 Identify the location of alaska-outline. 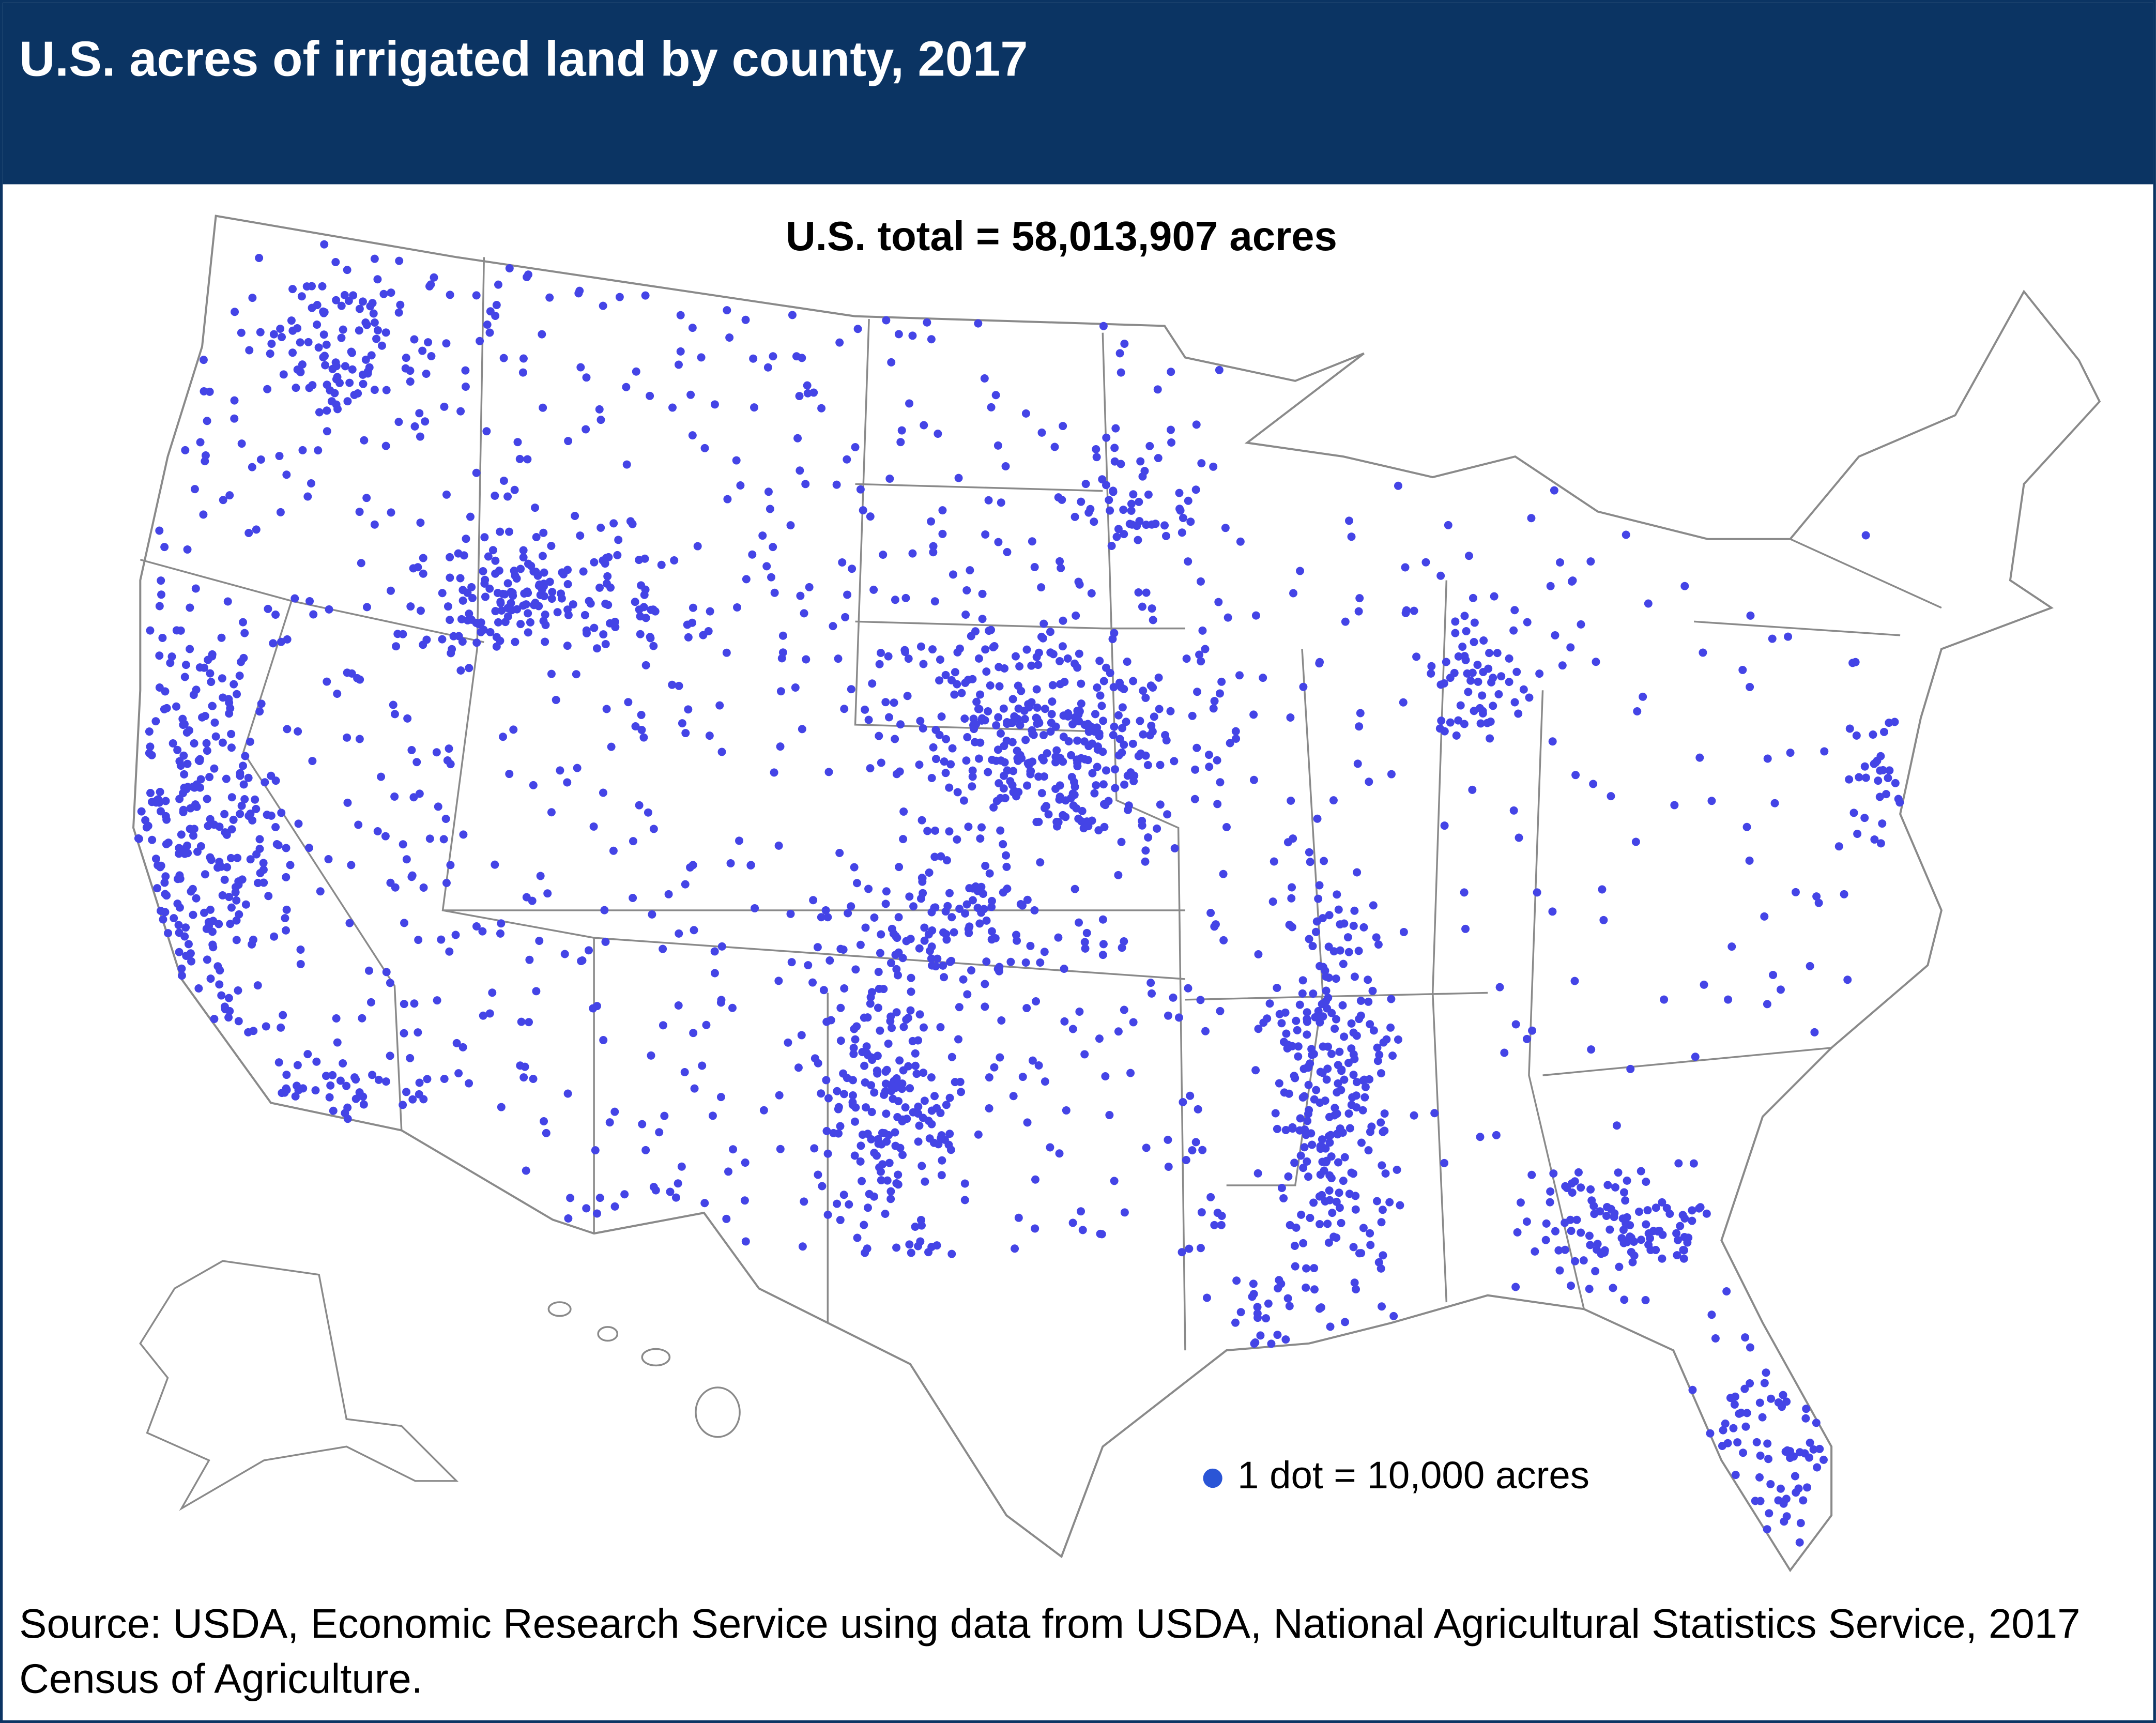
(299, 1385).